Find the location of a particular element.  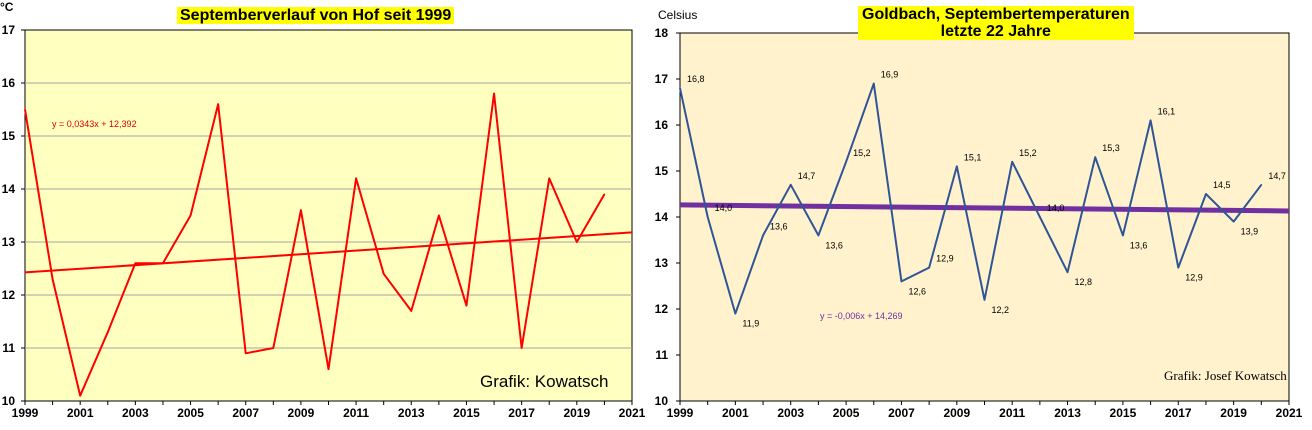

x-tick-label: 1999 is located at coordinates (25, 413).